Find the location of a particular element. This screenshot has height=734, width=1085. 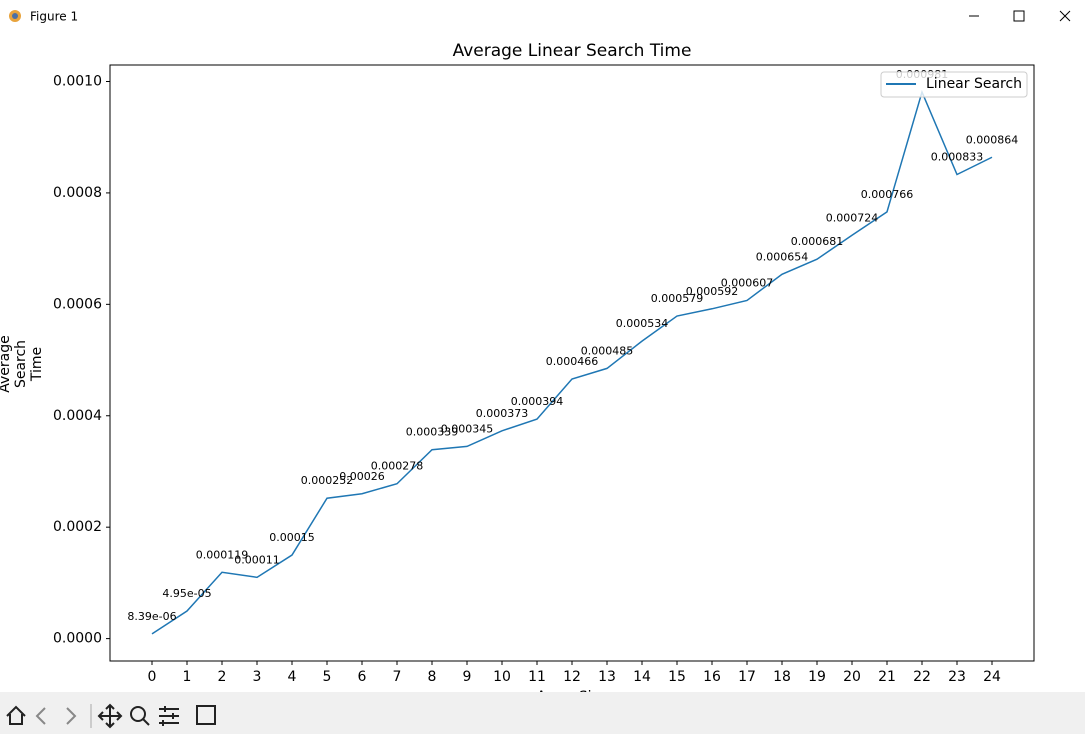

pan-button is located at coordinates (110, 716).